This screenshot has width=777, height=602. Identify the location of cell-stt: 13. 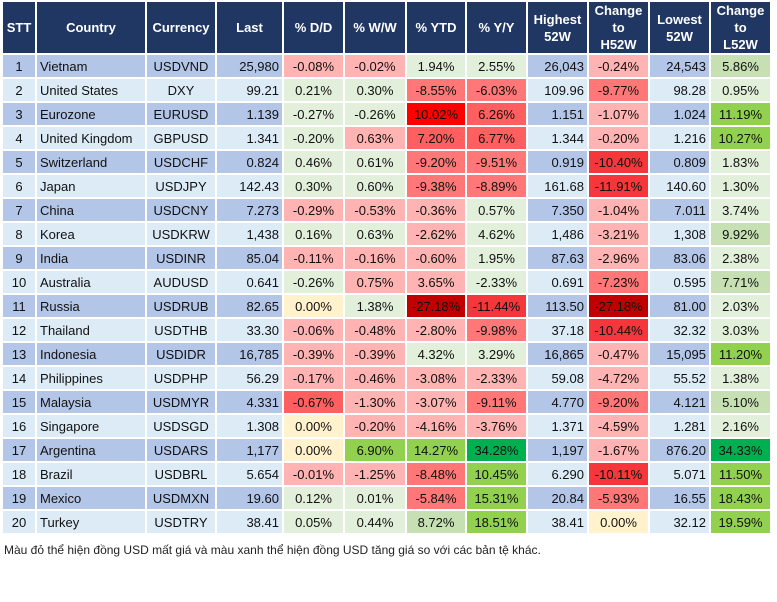
(19, 354).